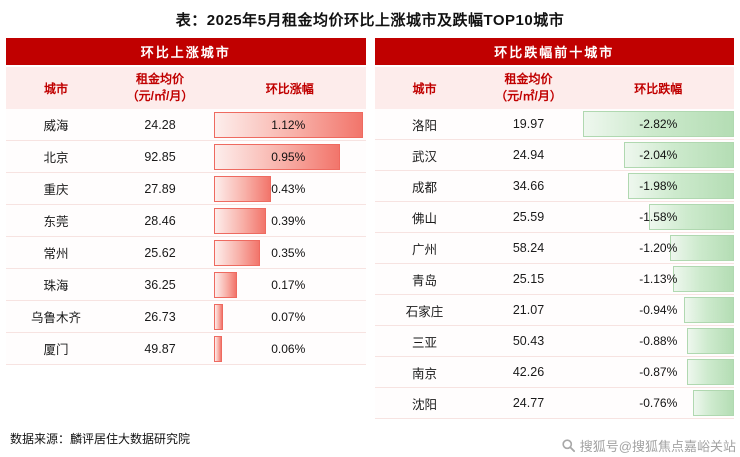 Image resolution: width=740 pixels, height=457 pixels. Describe the element at coordinates (288, 252) in the screenshot. I see `change-bar-zone: 0.35%` at that location.